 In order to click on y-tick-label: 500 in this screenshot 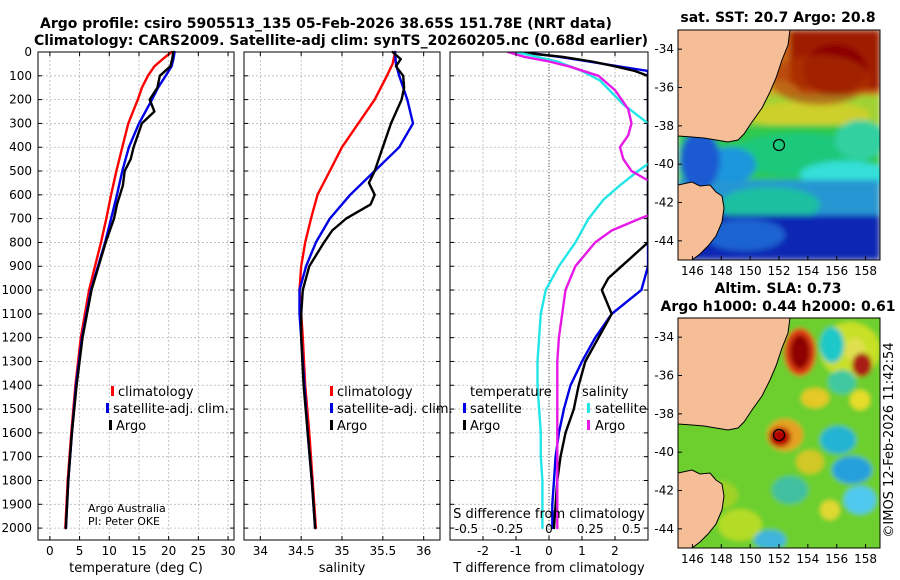, I will do `click(20, 171)`.